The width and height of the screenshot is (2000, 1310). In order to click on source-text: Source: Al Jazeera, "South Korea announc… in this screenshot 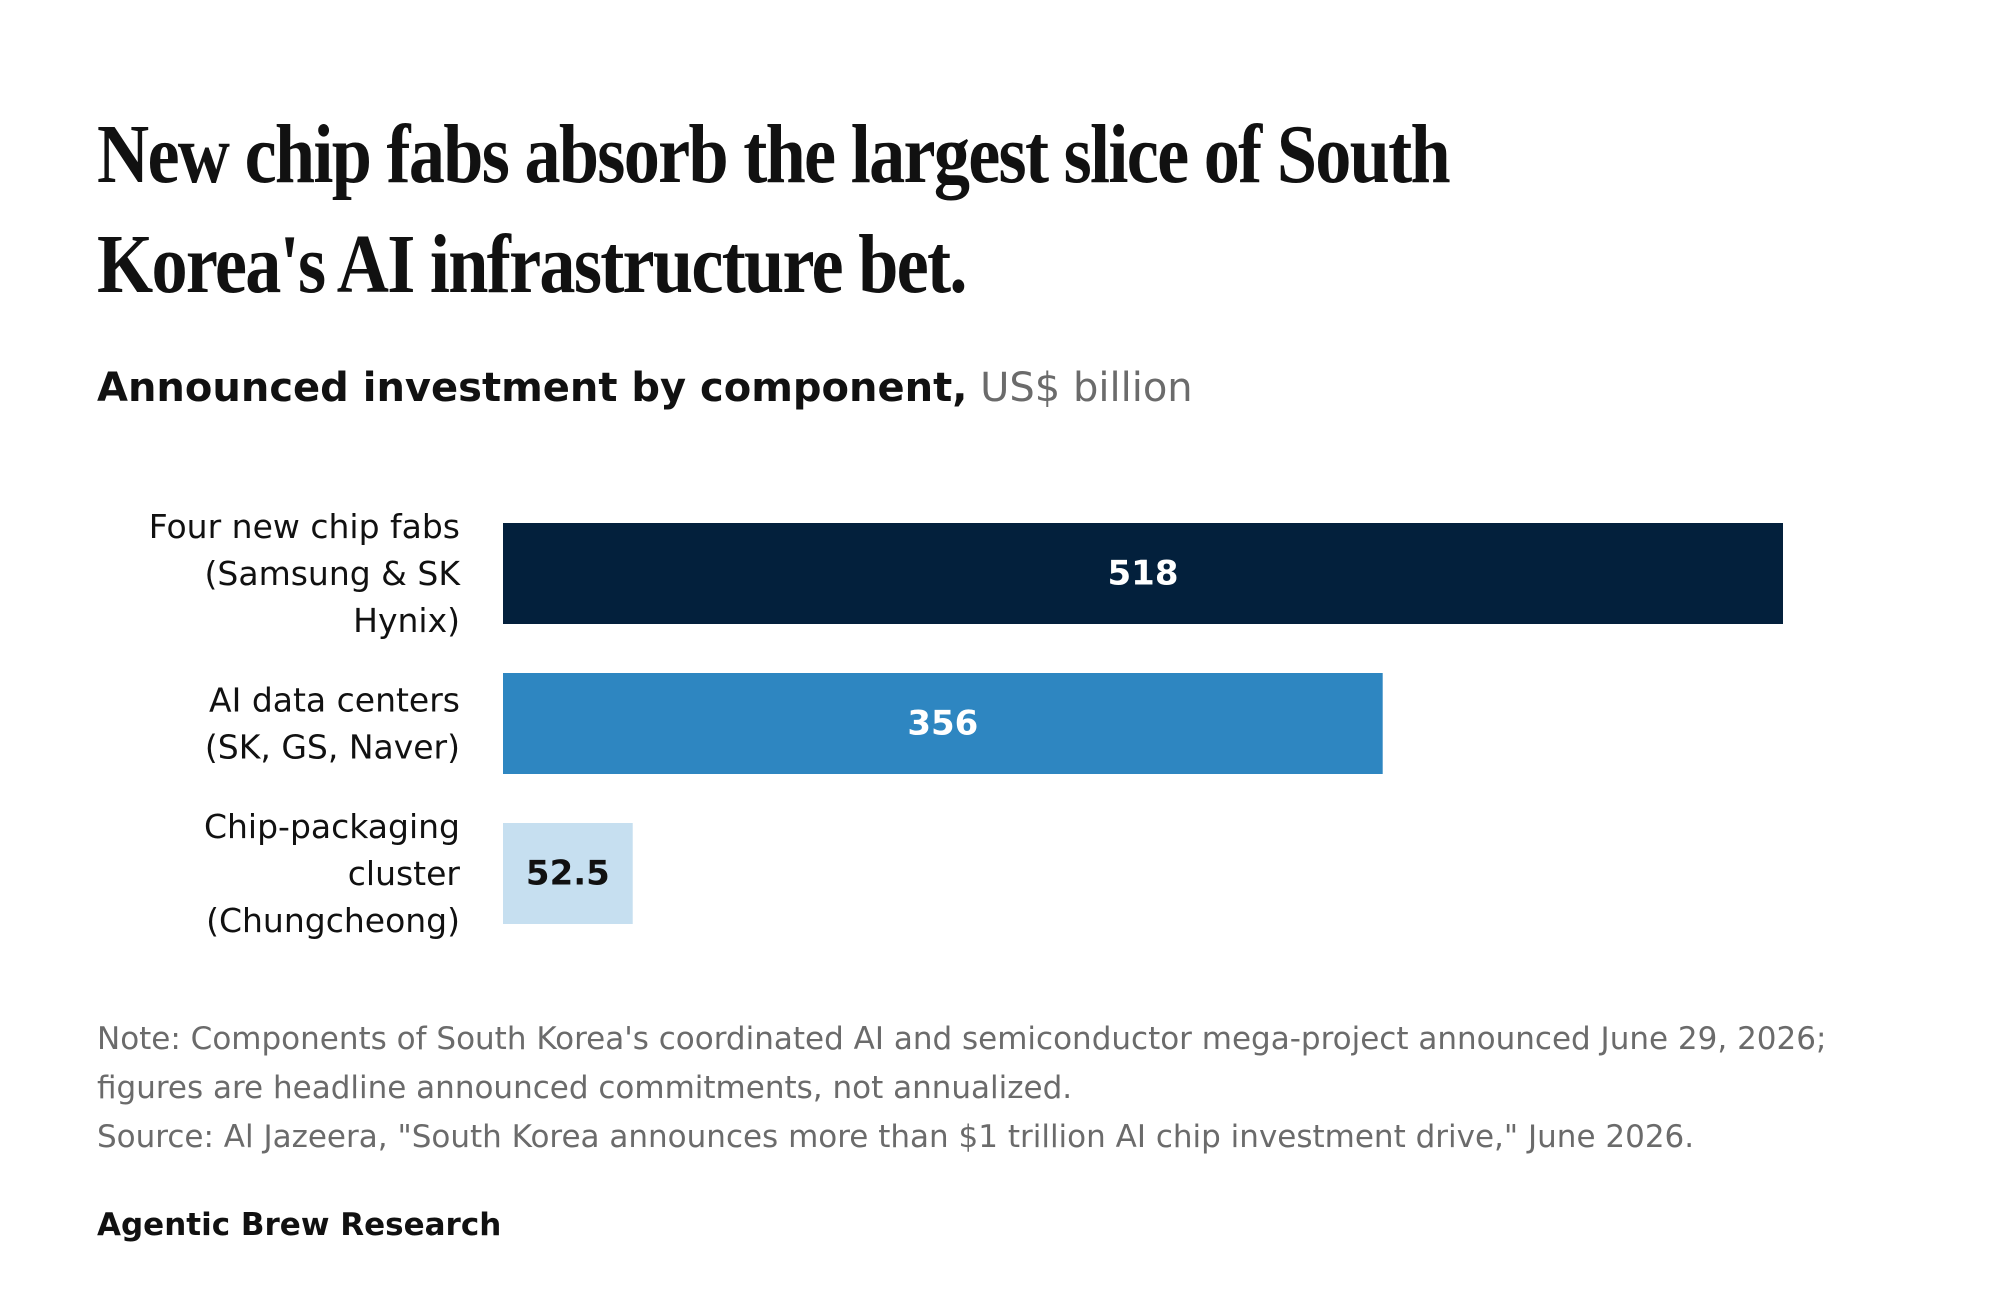, I will do `click(896, 1137)`.